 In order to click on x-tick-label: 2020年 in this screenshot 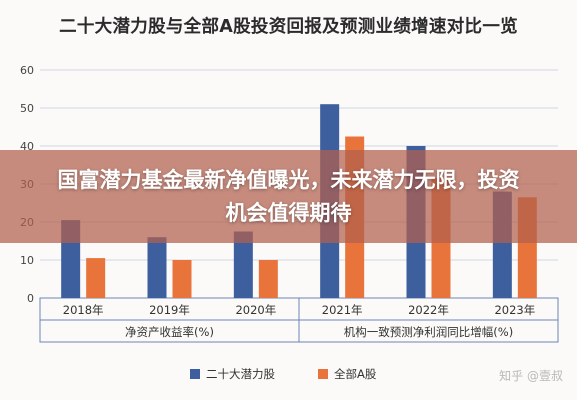, I will do `click(255, 310)`.